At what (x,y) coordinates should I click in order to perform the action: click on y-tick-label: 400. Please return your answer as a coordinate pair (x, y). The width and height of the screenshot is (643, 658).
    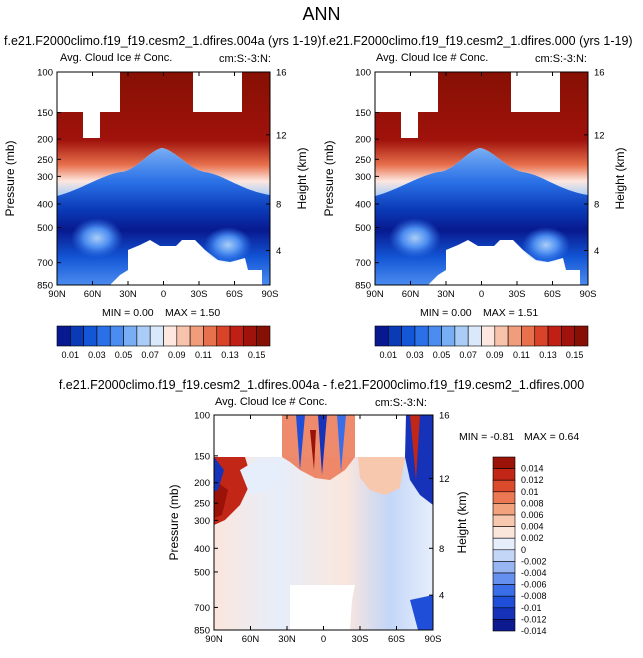
    Looking at the image, I should click on (363, 205).